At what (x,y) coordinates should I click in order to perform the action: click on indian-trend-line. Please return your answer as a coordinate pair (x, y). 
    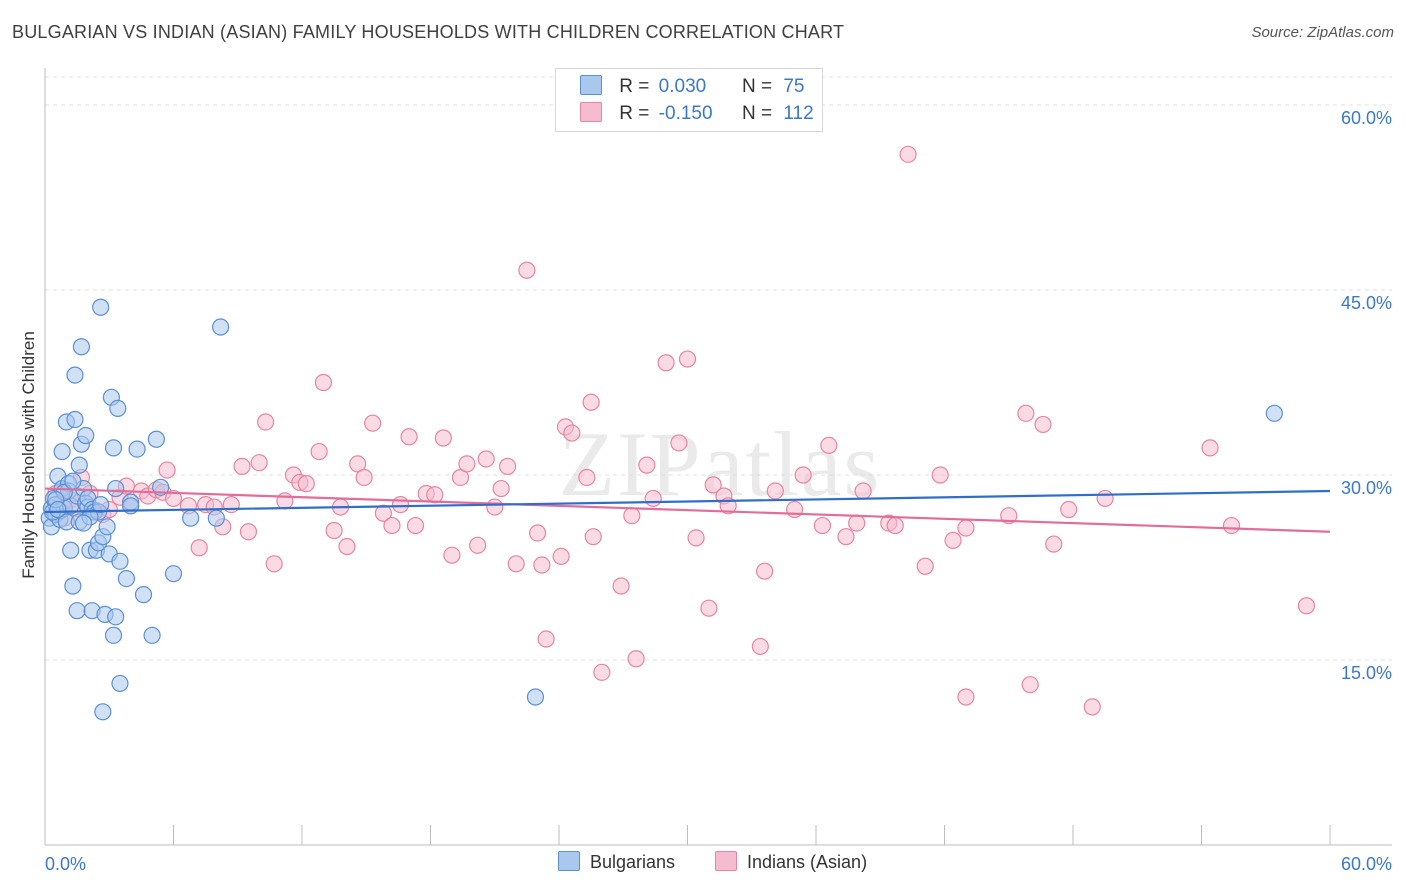
    Looking at the image, I should click on (687, 510).